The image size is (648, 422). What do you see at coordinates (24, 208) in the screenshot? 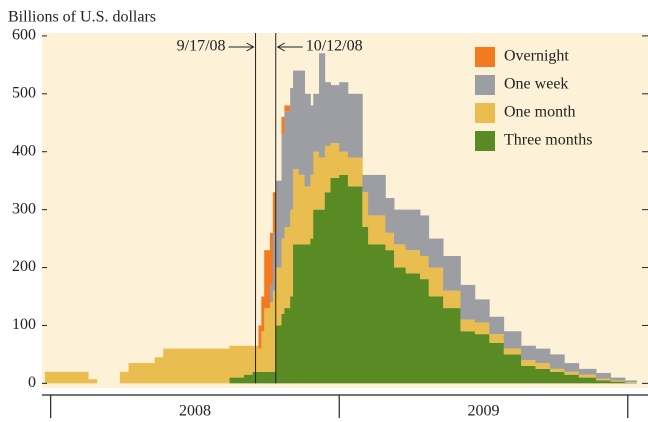
I see `y-tick-label: 300` at bounding box center [24, 208].